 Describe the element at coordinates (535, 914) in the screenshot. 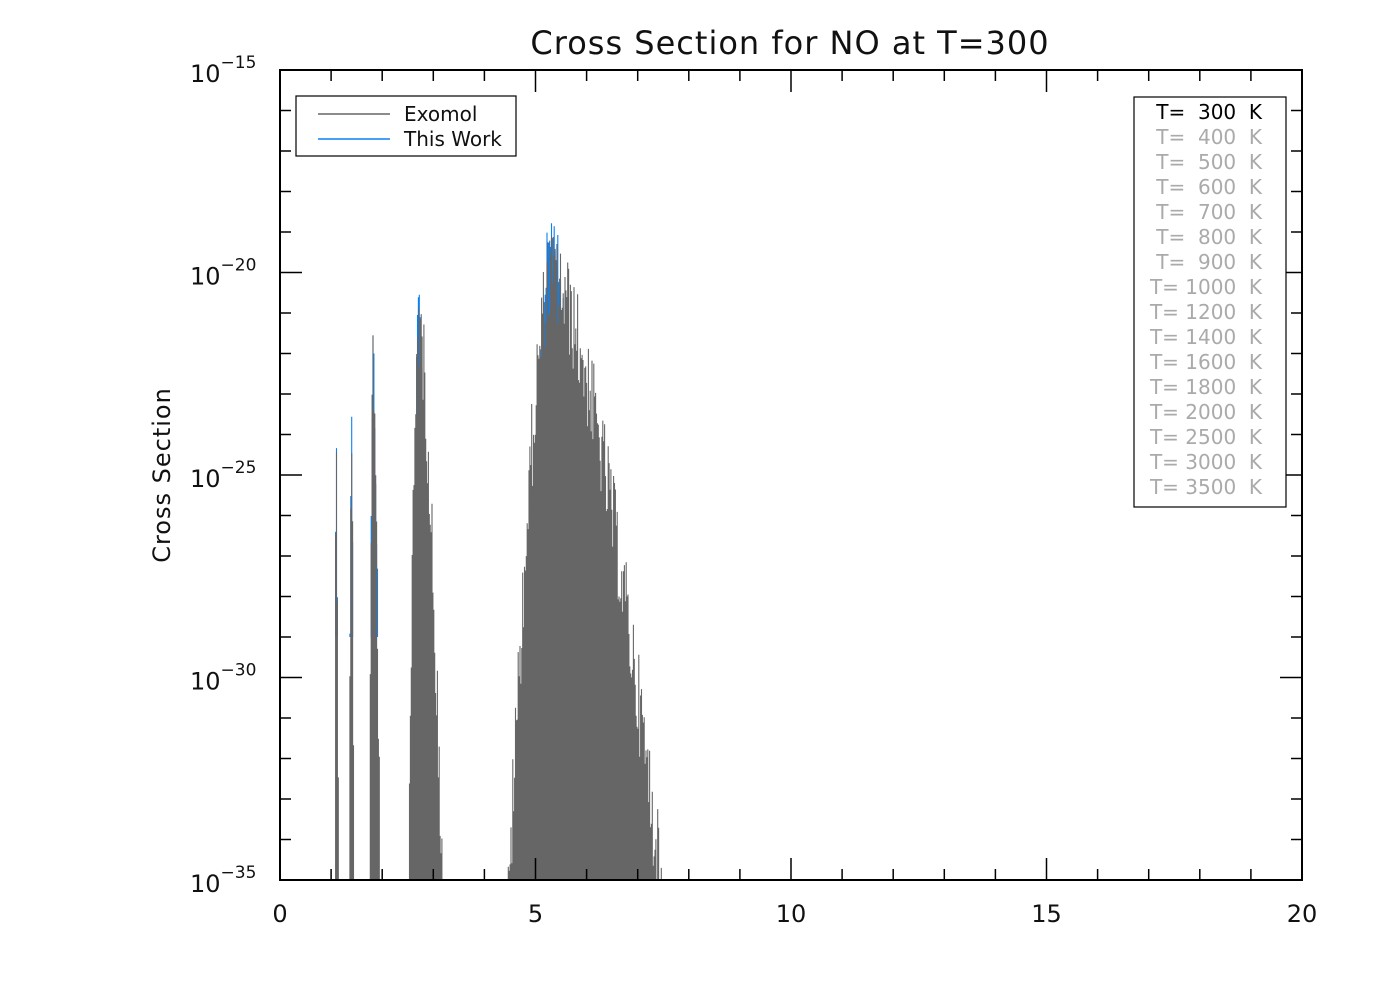

I see `x-tick-label: 5` at that location.